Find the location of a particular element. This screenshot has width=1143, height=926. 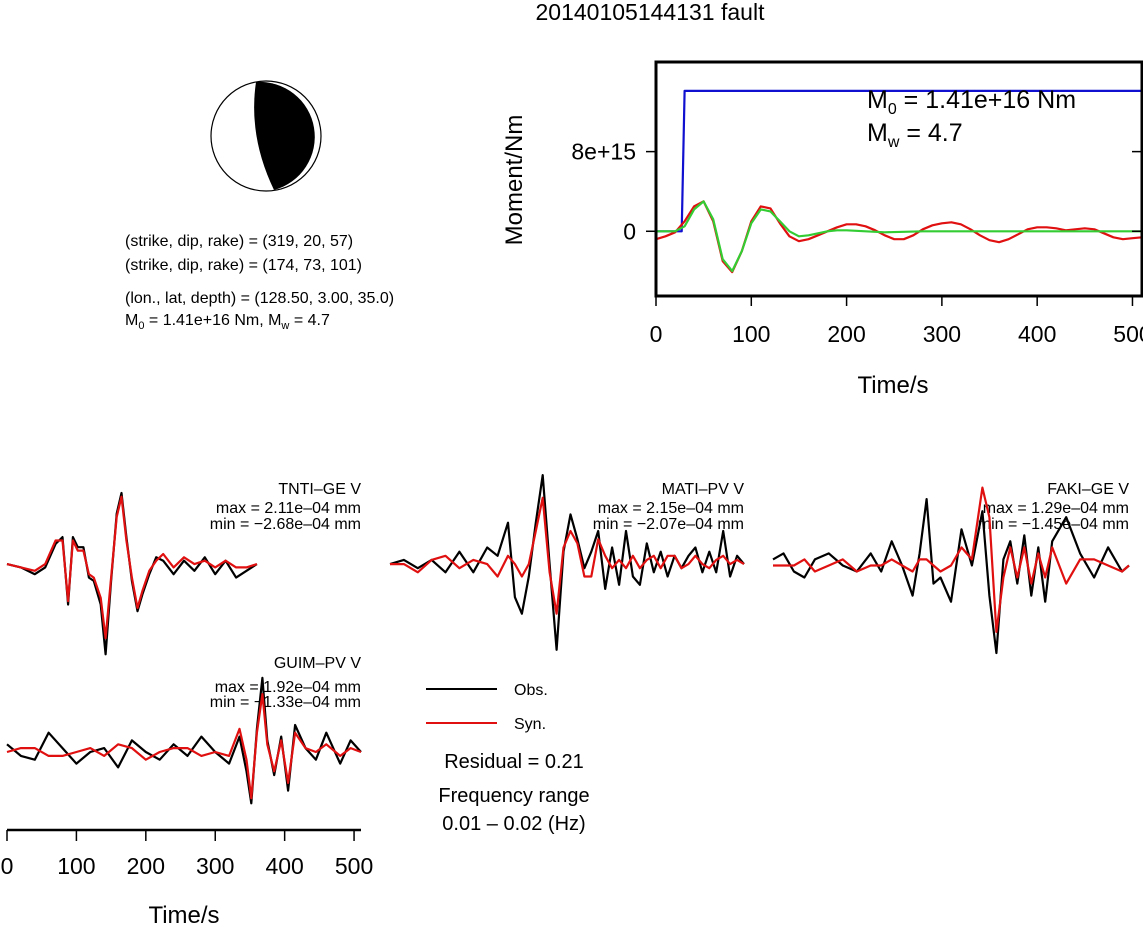

moment-line-m0-value: = 1.41e+16 Nm, M is located at coordinates (212, 320).